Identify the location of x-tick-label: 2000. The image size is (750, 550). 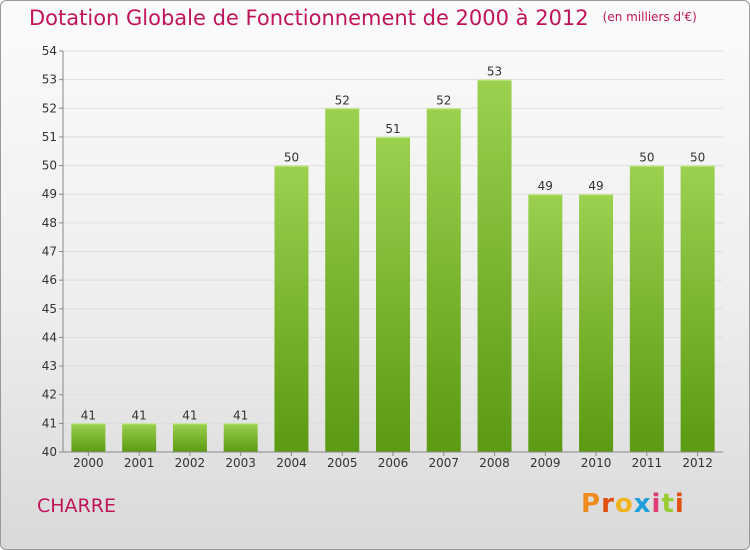
(88, 463).